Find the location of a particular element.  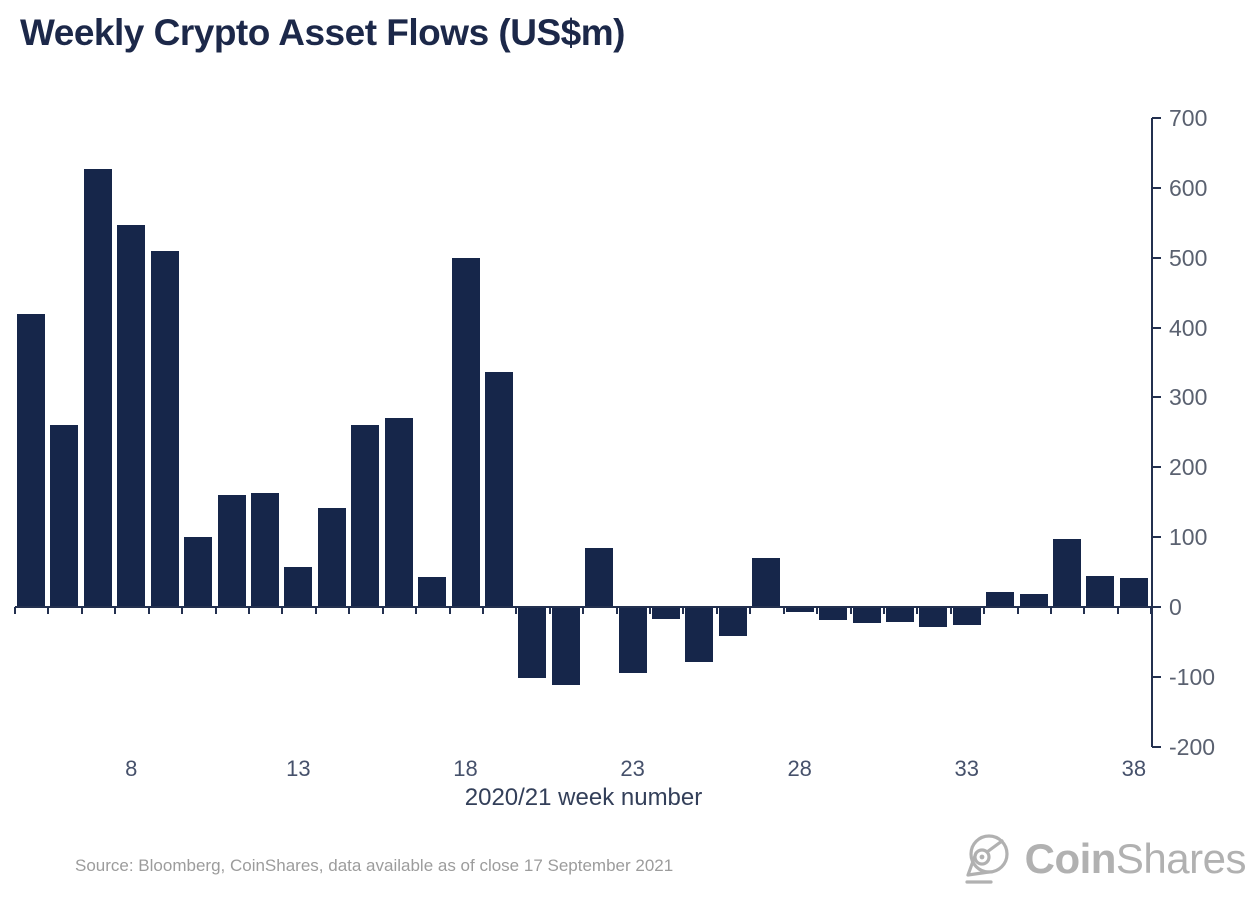

y-tick-label: 600 is located at coordinates (1188, 187).